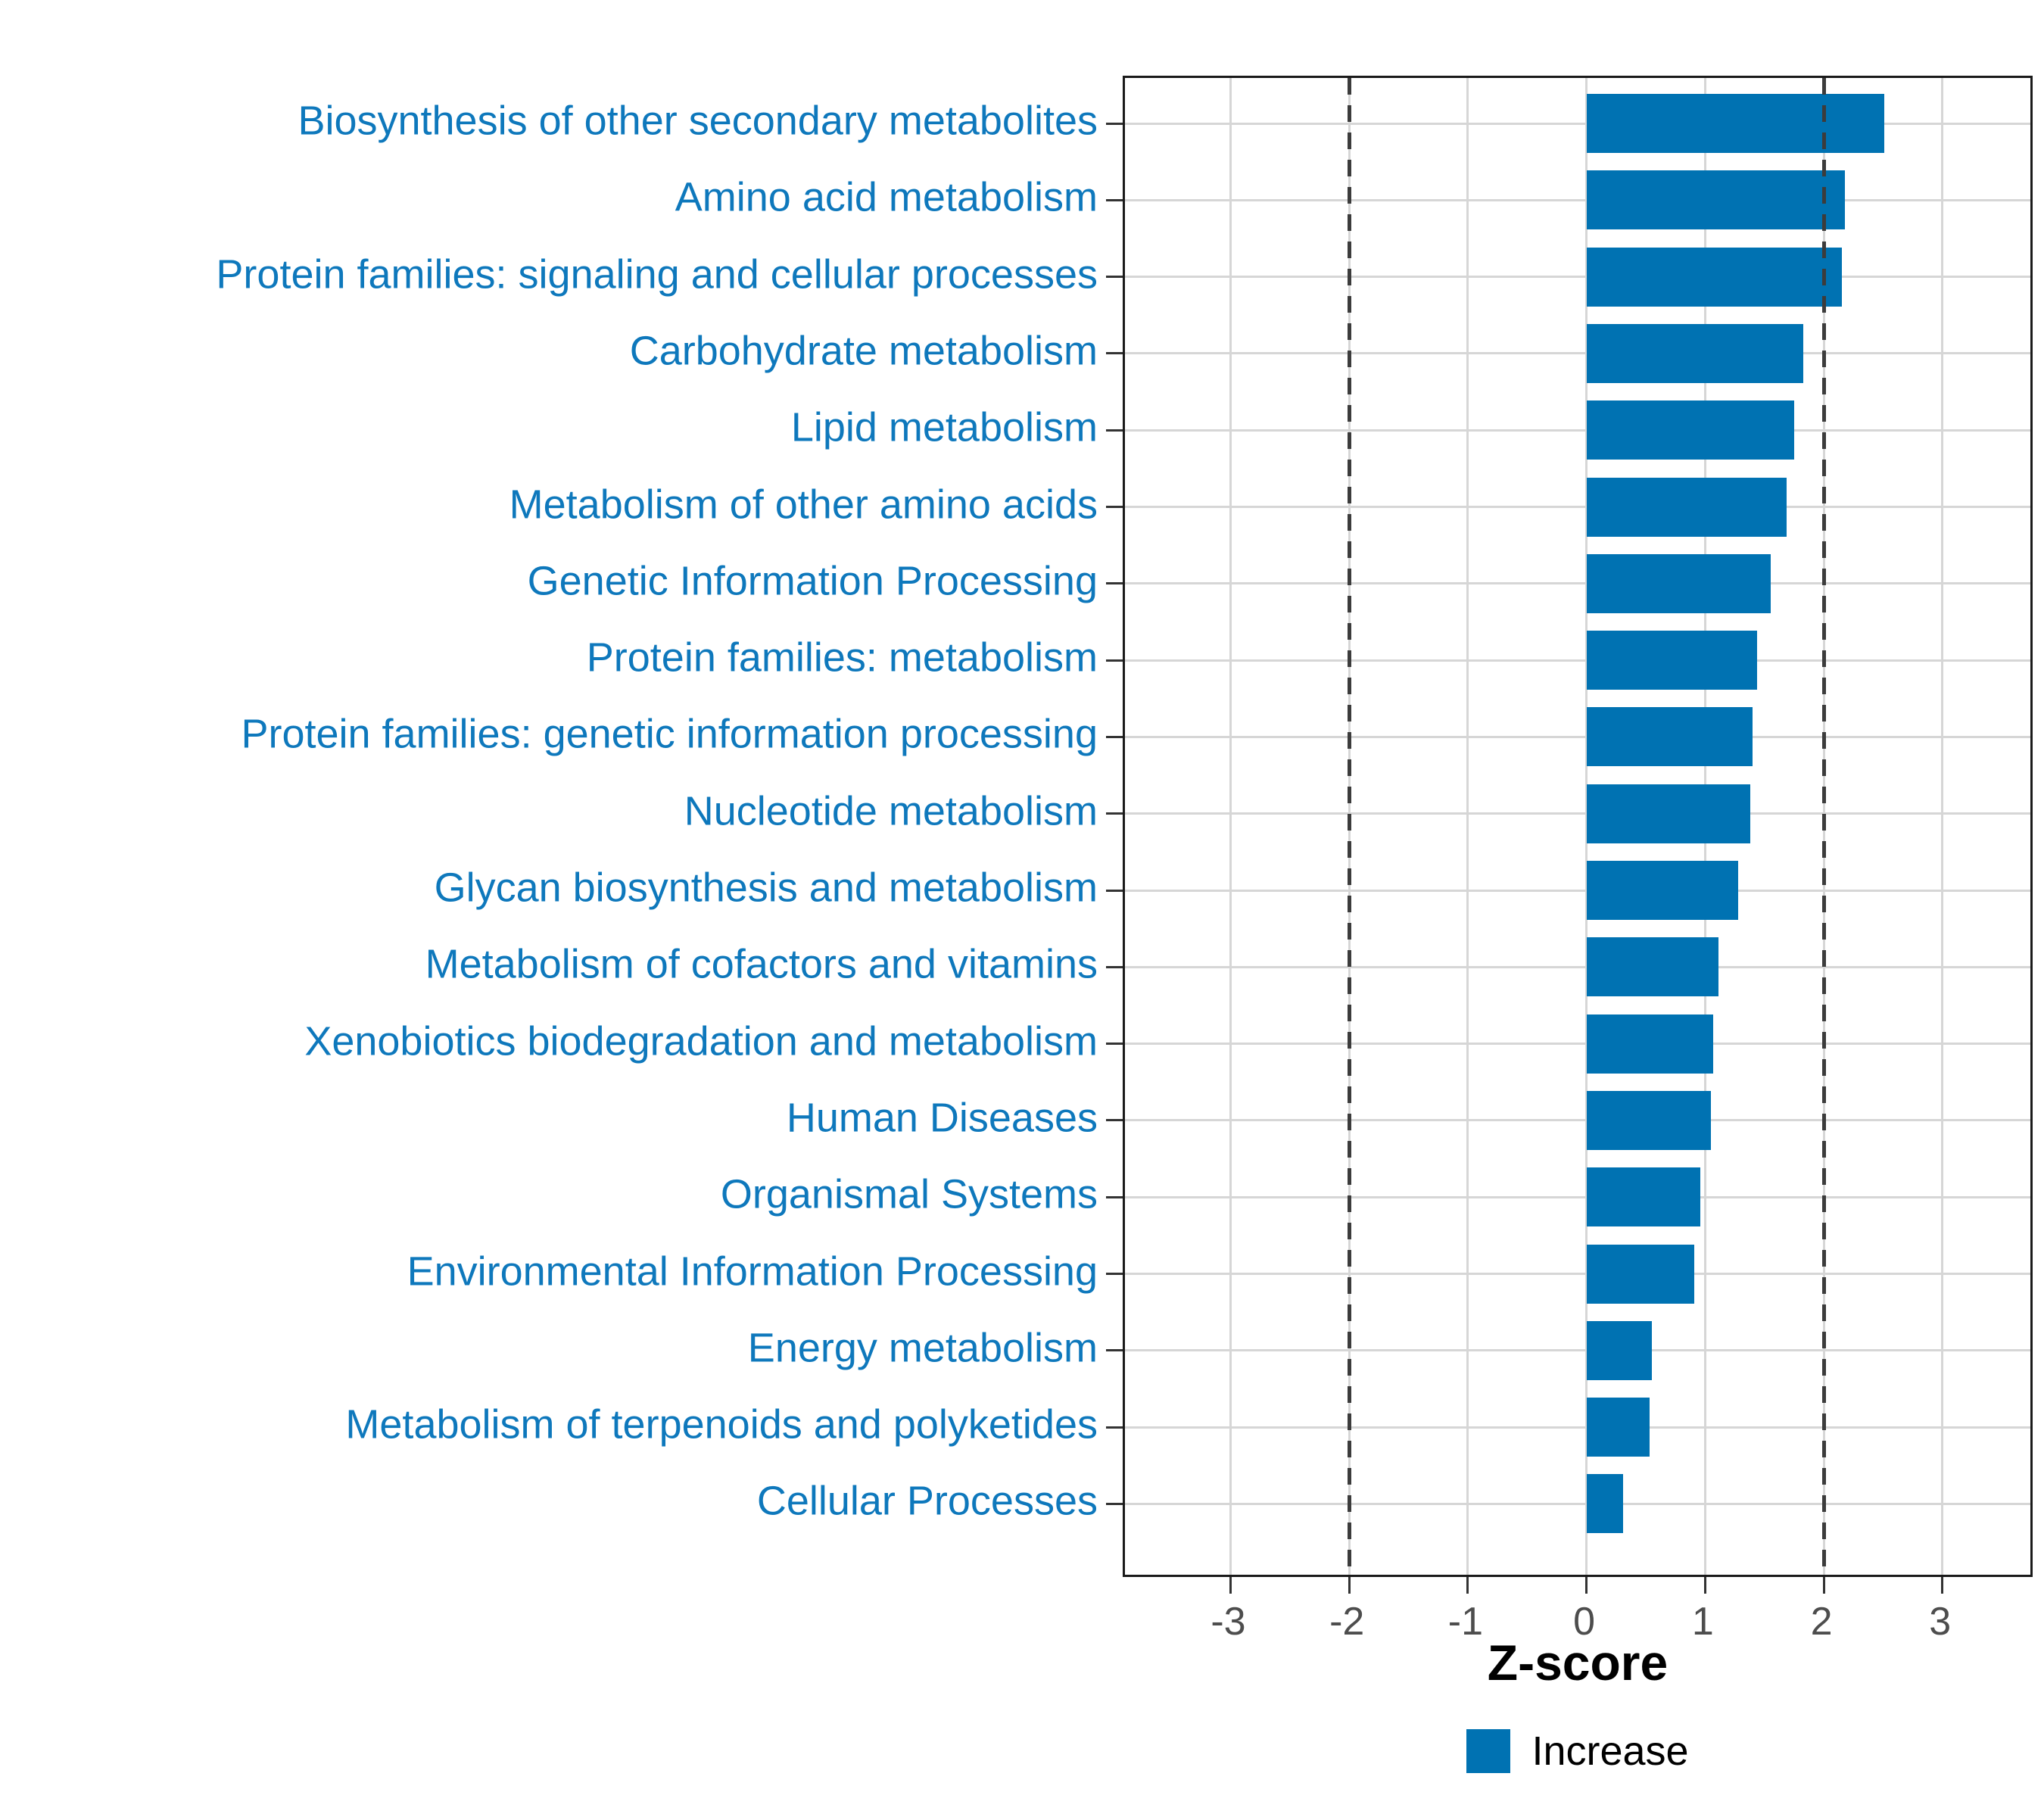 This screenshot has height=1817, width=2044. What do you see at coordinates (721, 1424) in the screenshot?
I see `category-label: Metabolism of terpenoids and polyketides` at bounding box center [721, 1424].